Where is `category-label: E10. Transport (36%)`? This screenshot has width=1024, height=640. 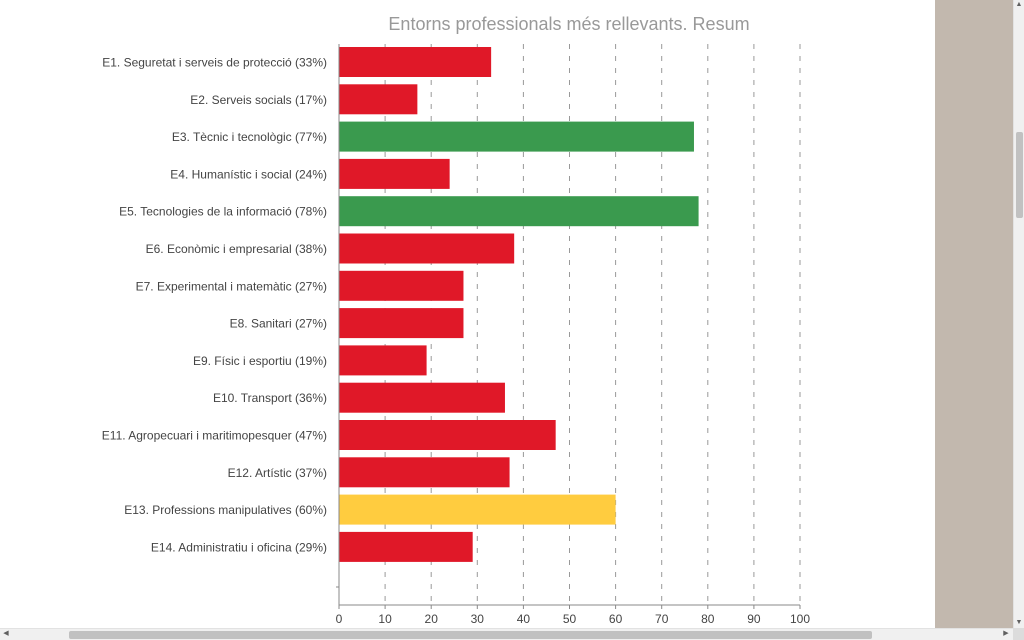 category-label: E10. Transport (36%) is located at coordinates (270, 398).